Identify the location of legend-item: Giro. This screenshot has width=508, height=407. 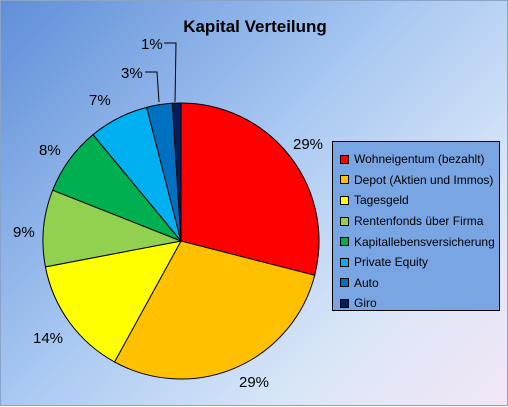
(419, 303).